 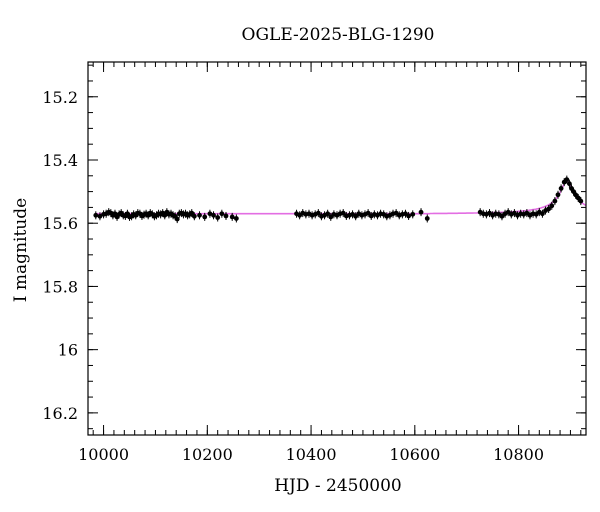 What do you see at coordinates (414, 454) in the screenshot?
I see `x-tick-label: 10600` at bounding box center [414, 454].